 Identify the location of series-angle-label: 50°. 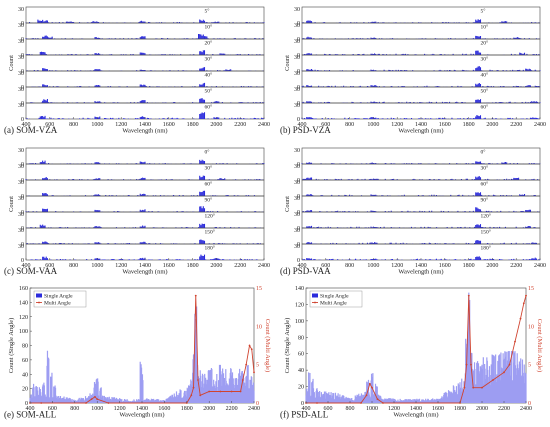
(485, 91).